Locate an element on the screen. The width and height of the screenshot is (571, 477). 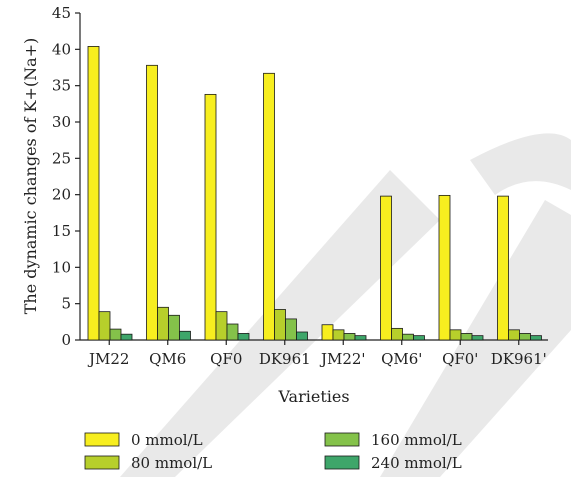
x-tick-label: JM22' is located at coordinates (342, 359).